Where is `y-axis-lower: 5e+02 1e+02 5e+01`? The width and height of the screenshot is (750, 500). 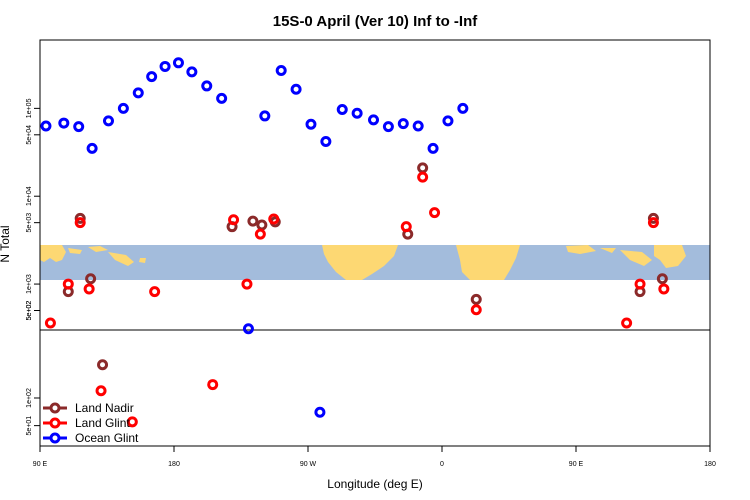
y-axis-lower: 5e+02 1e+02 5e+01 is located at coordinates (33, 368).